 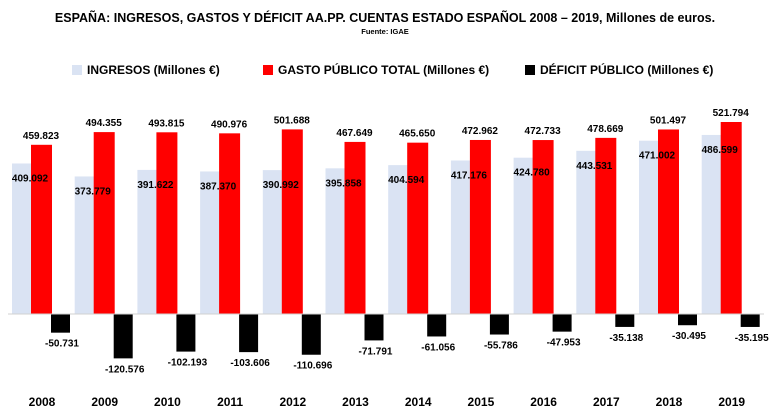 I want to click on legend-gasto-label: GASTO PÚBLICO TOTAL (Millones €), so click(x=384, y=70).